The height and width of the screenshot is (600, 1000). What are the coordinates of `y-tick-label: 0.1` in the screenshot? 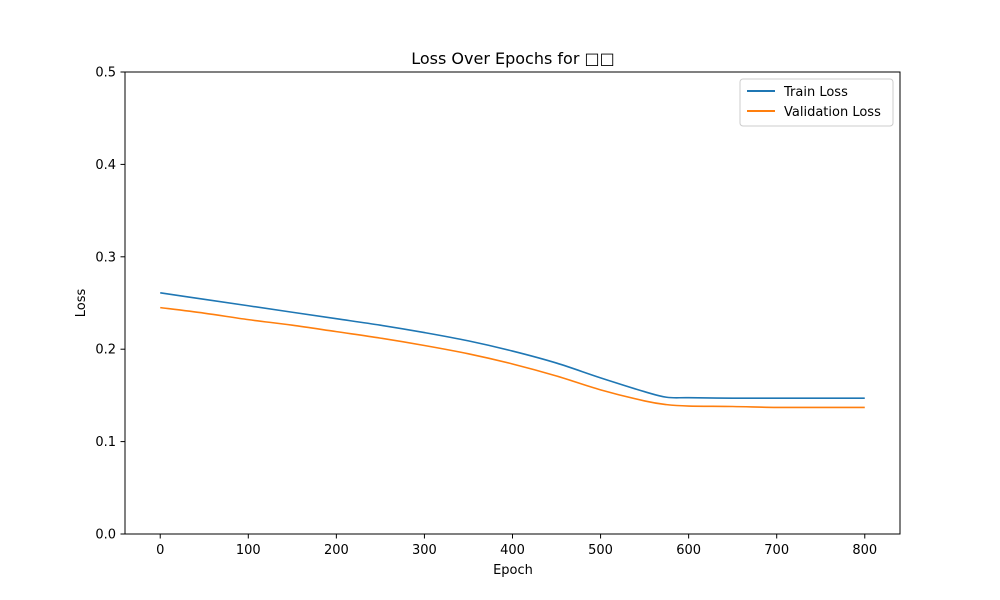 It's located at (105, 442).